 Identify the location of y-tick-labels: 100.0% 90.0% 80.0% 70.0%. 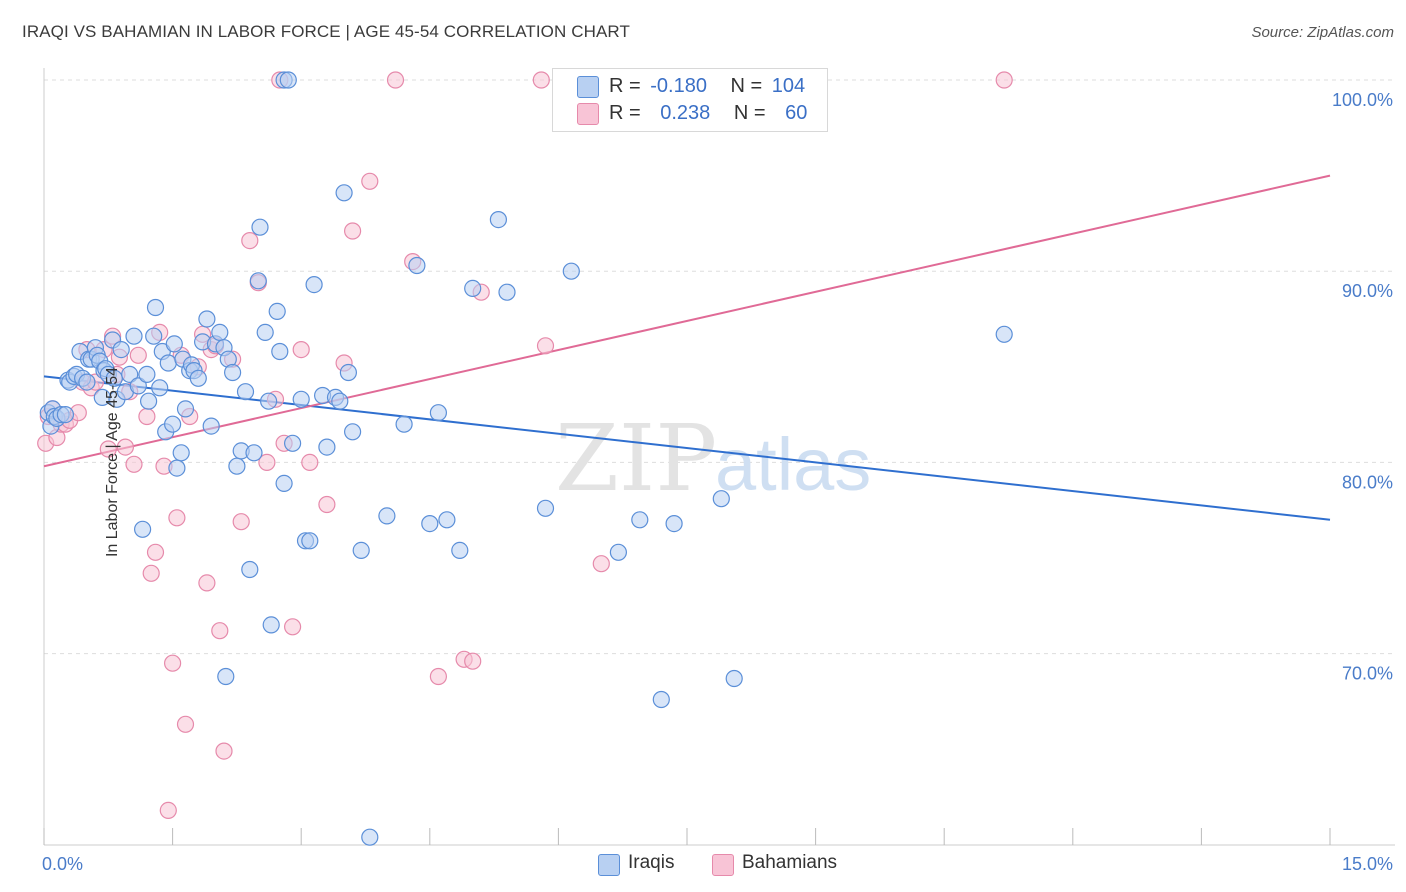
(1362, 387).